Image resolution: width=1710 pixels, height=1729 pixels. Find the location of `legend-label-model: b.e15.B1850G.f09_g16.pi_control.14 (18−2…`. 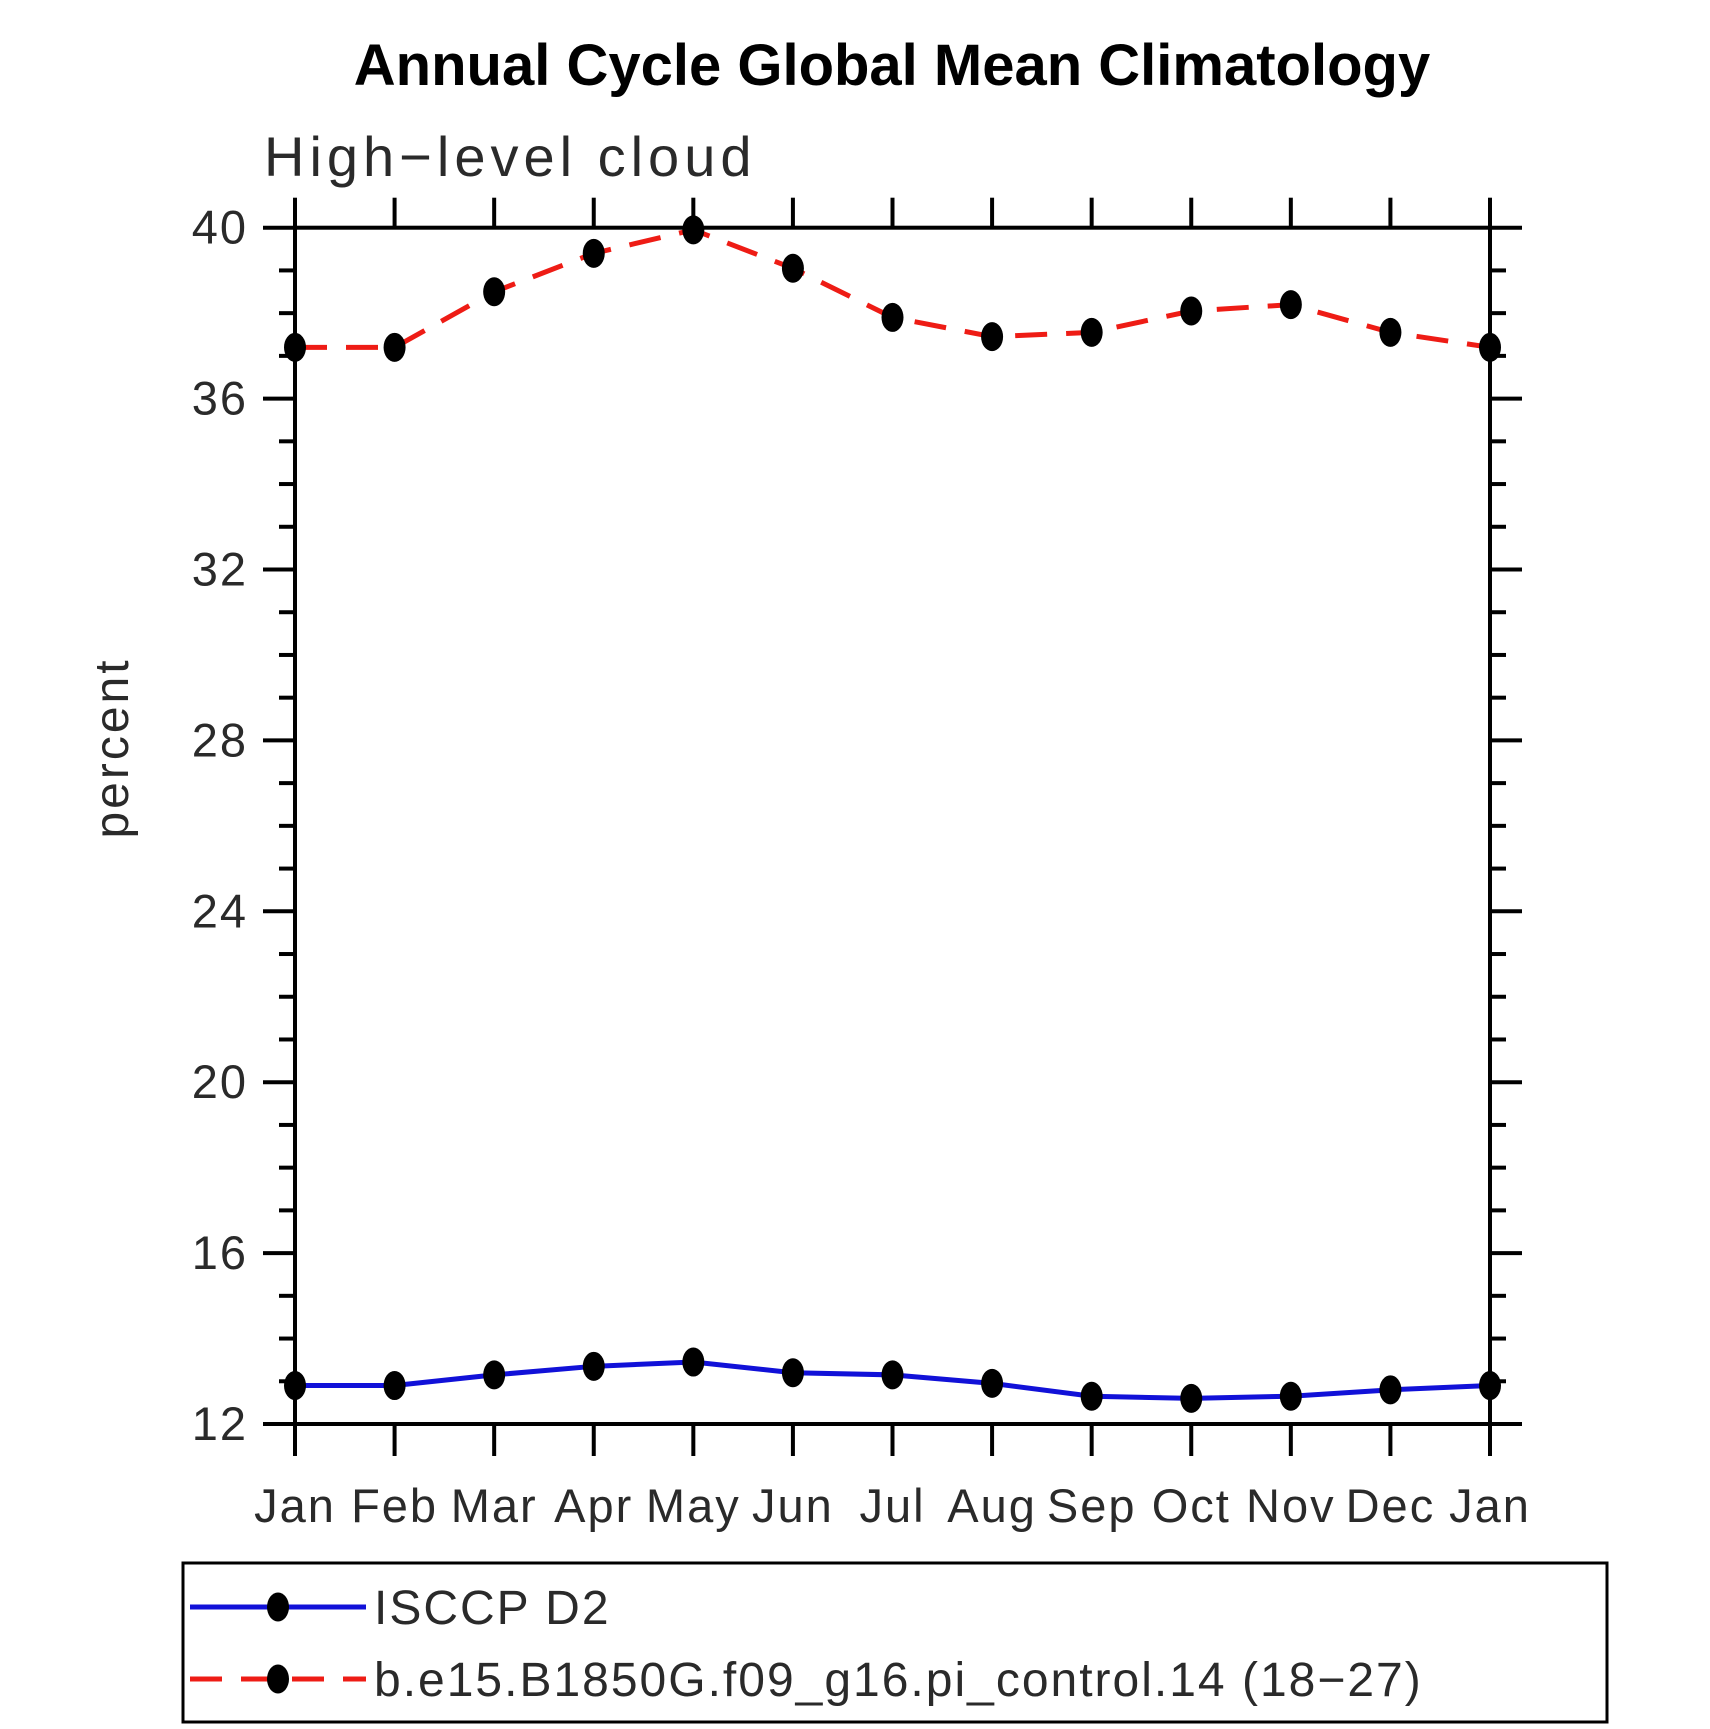

legend-label-model: b.e15.B1850G.f09_g16.pi_control.14 (18−2… is located at coordinates (898, 1680).